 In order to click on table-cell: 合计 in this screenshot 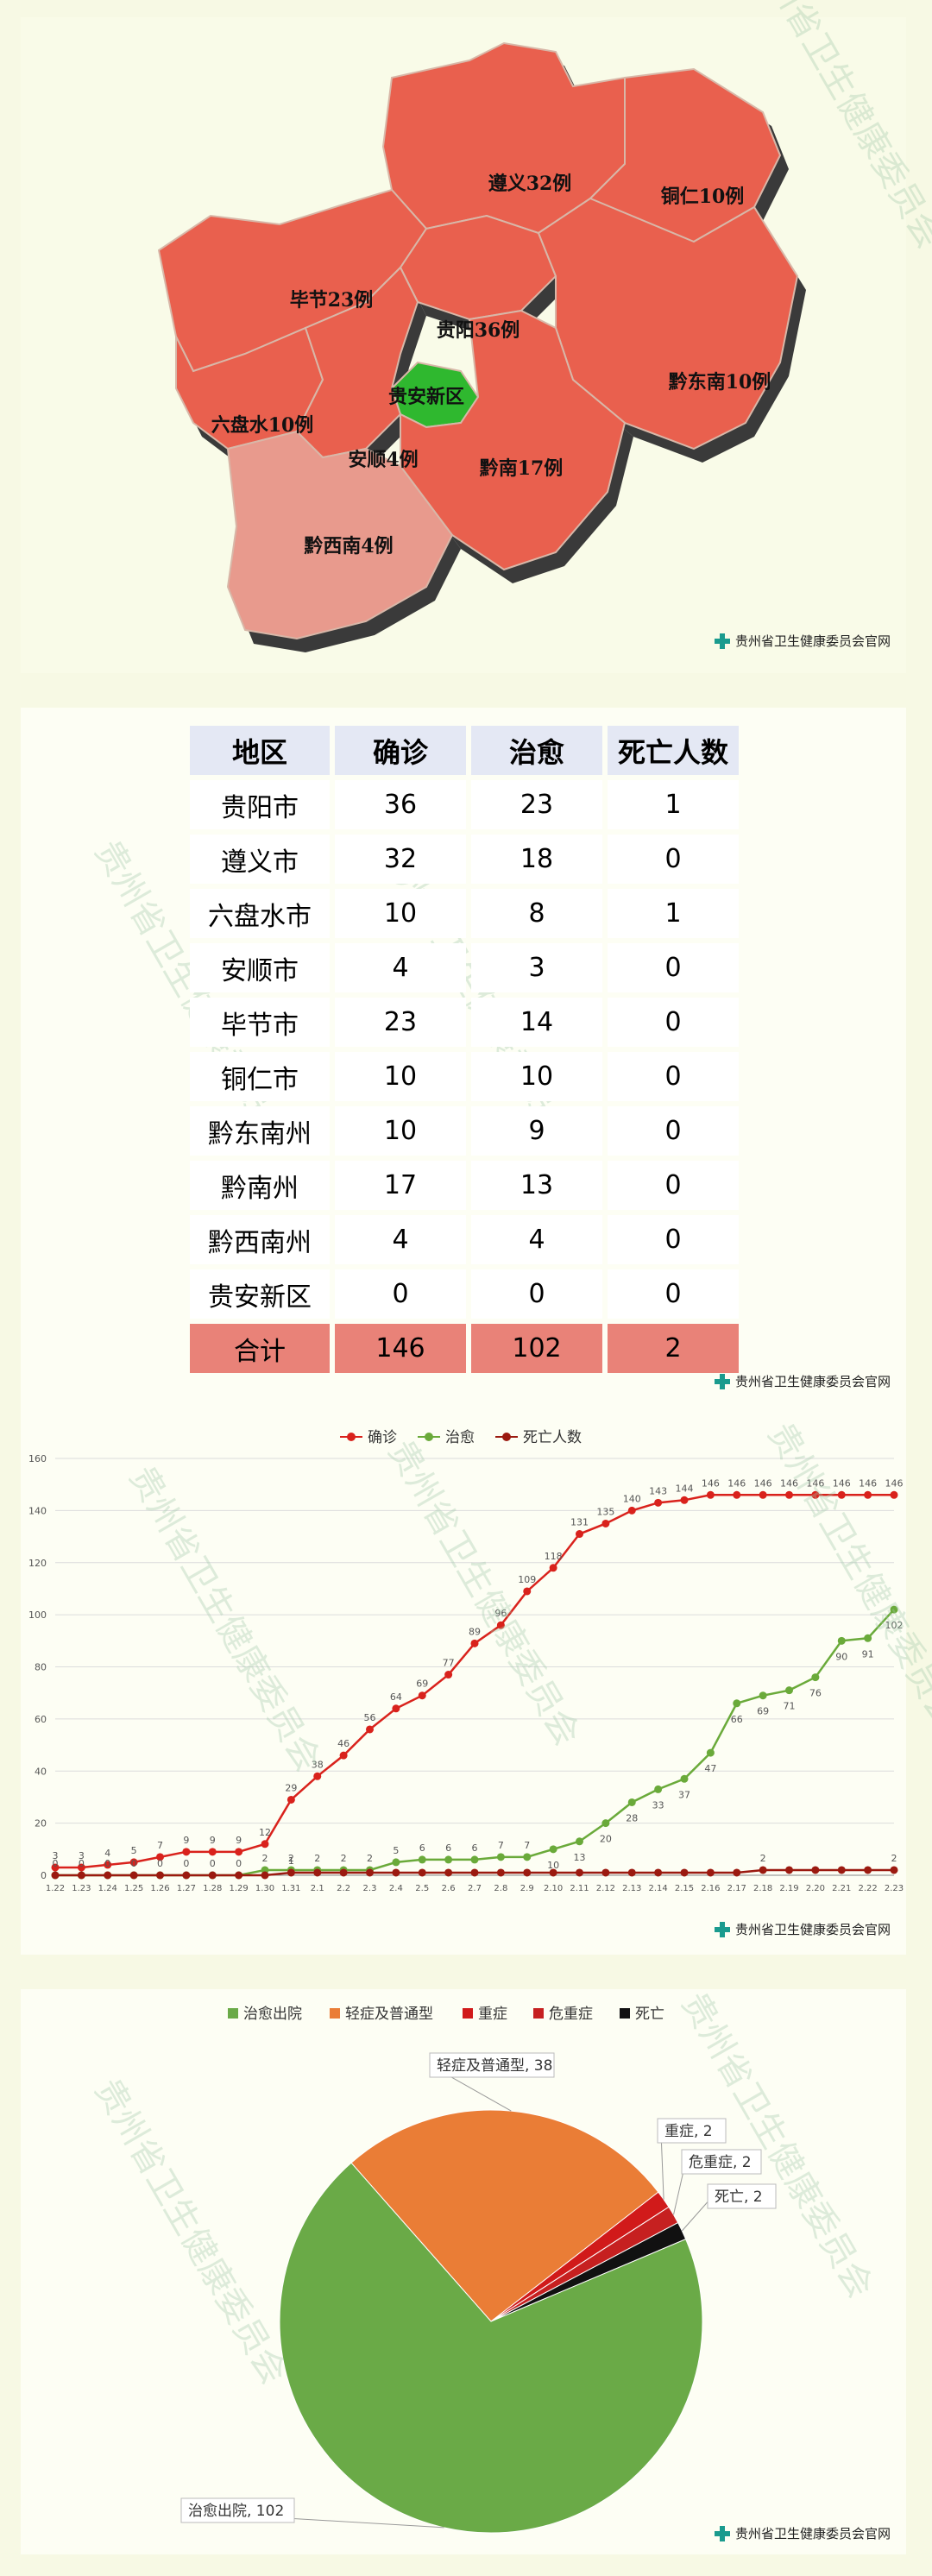, I will do `click(260, 1348)`.